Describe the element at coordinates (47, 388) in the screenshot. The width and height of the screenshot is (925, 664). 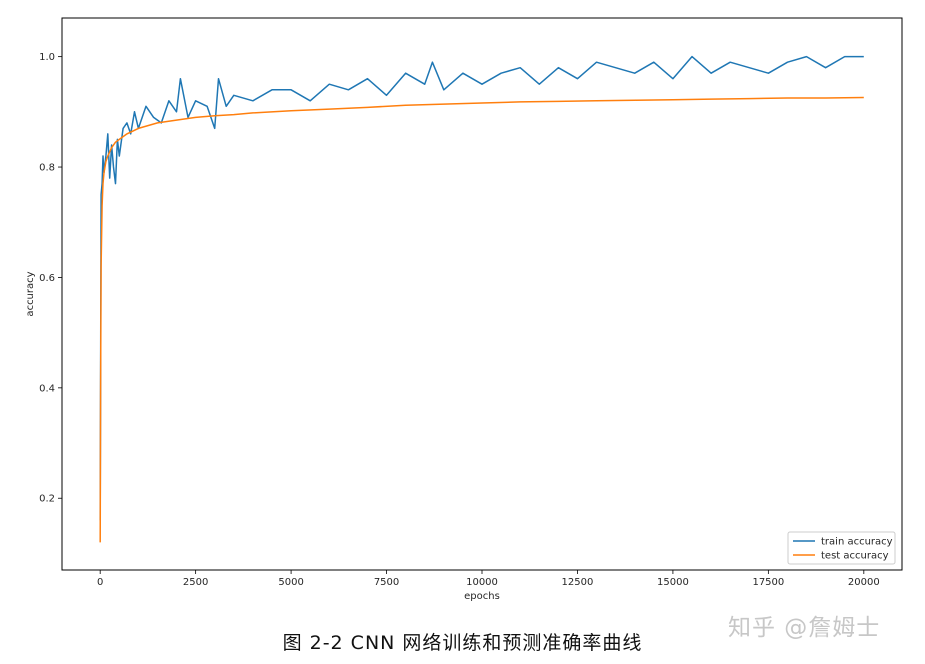
I see `y-tick-label: 0.4` at that location.